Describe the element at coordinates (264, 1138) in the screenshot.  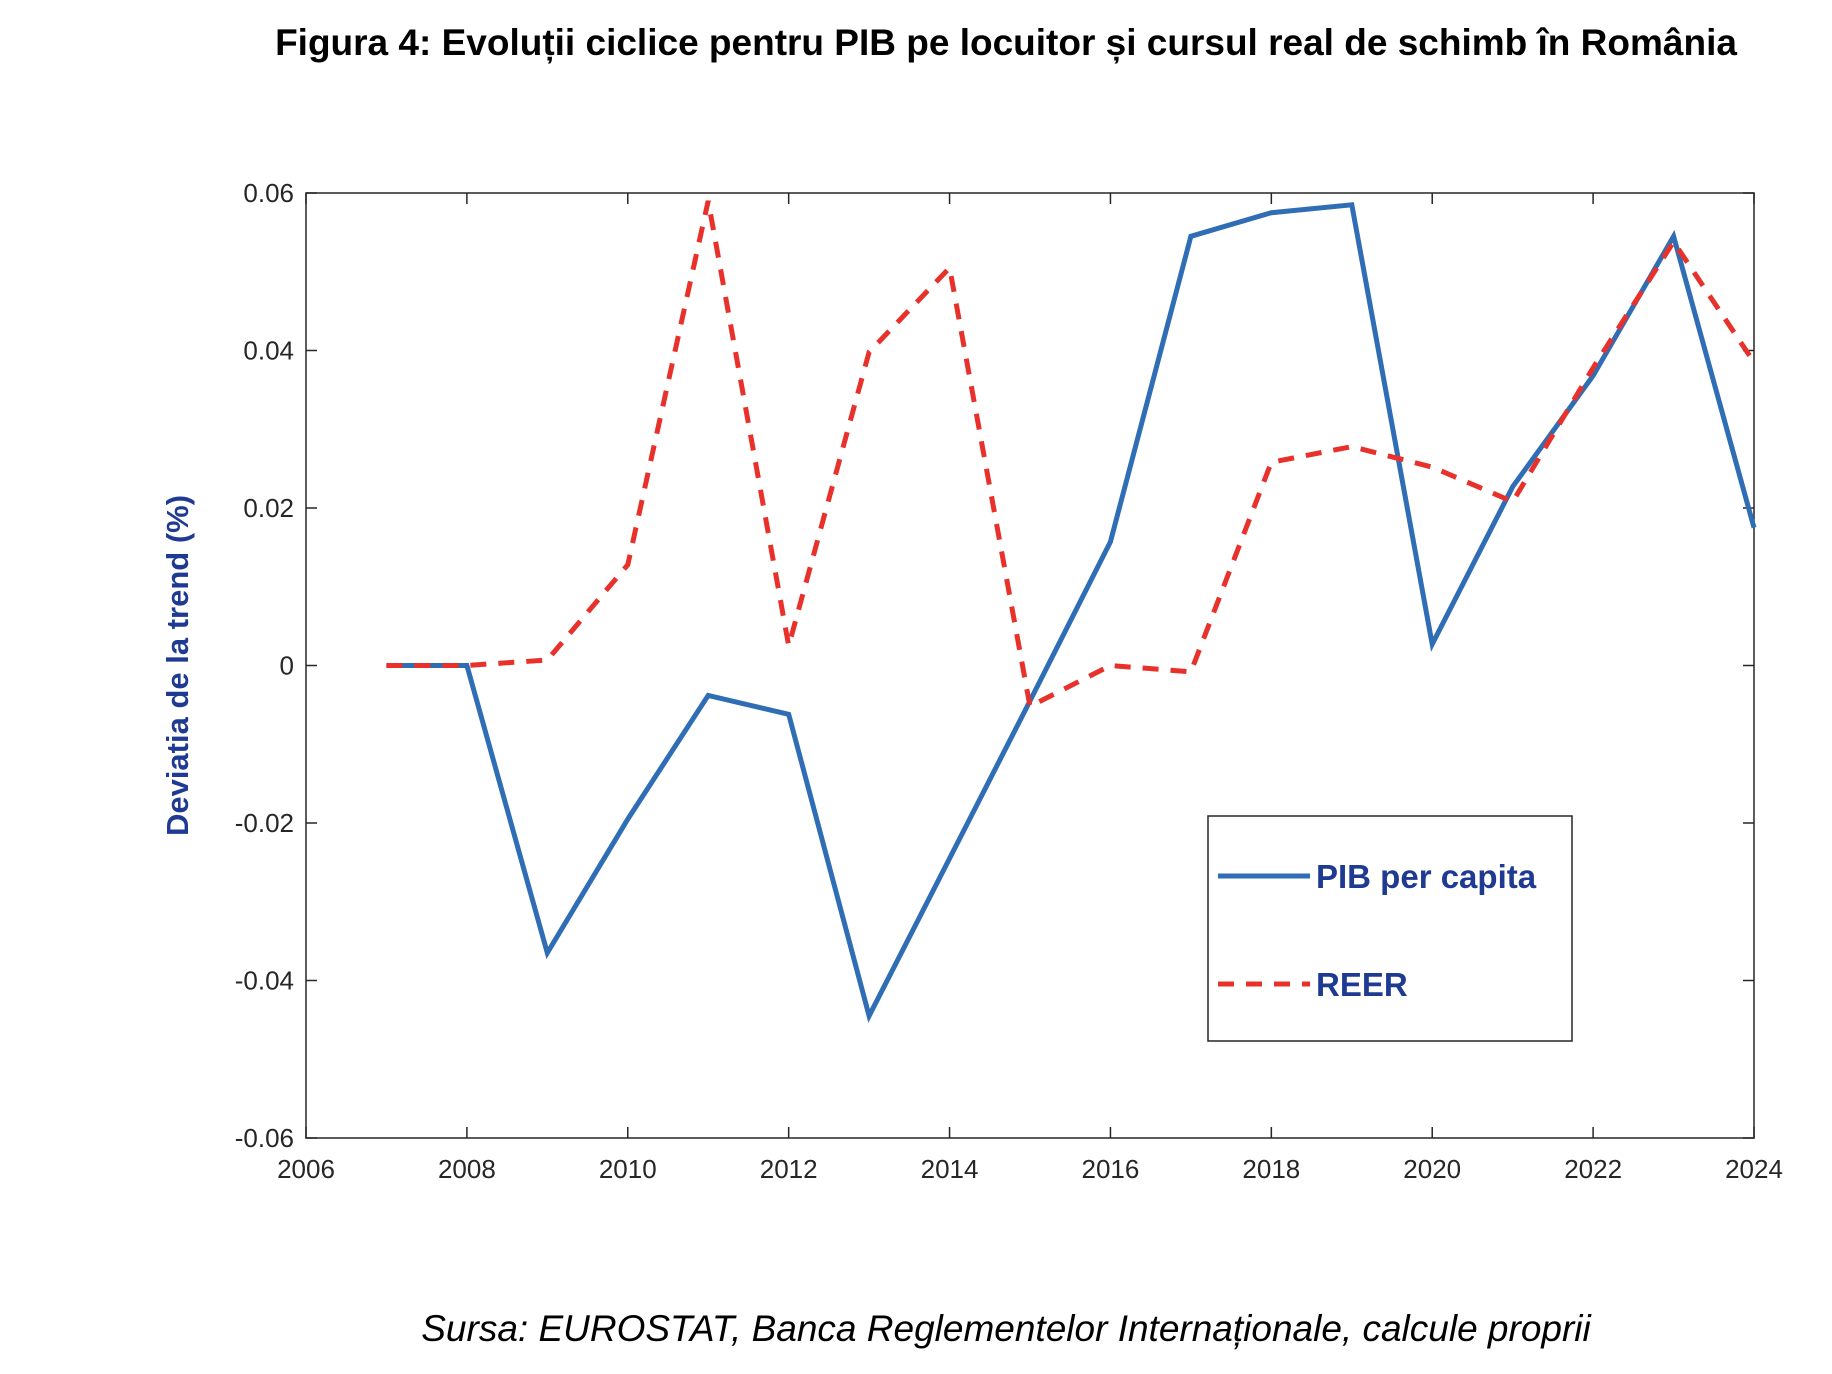
I see `y-tick-label: -0.06` at that location.